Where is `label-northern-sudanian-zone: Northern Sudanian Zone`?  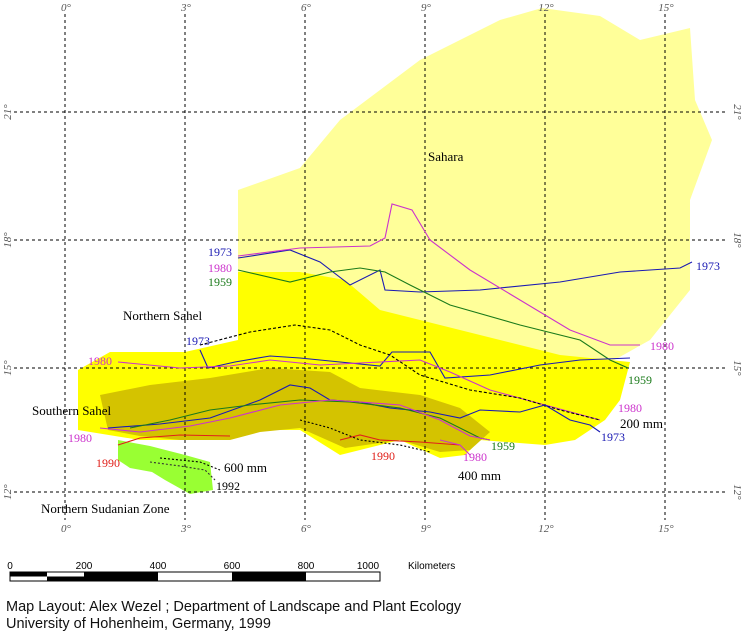
label-northern-sudanian-zone: Northern Sudanian Zone is located at coordinates (105, 508).